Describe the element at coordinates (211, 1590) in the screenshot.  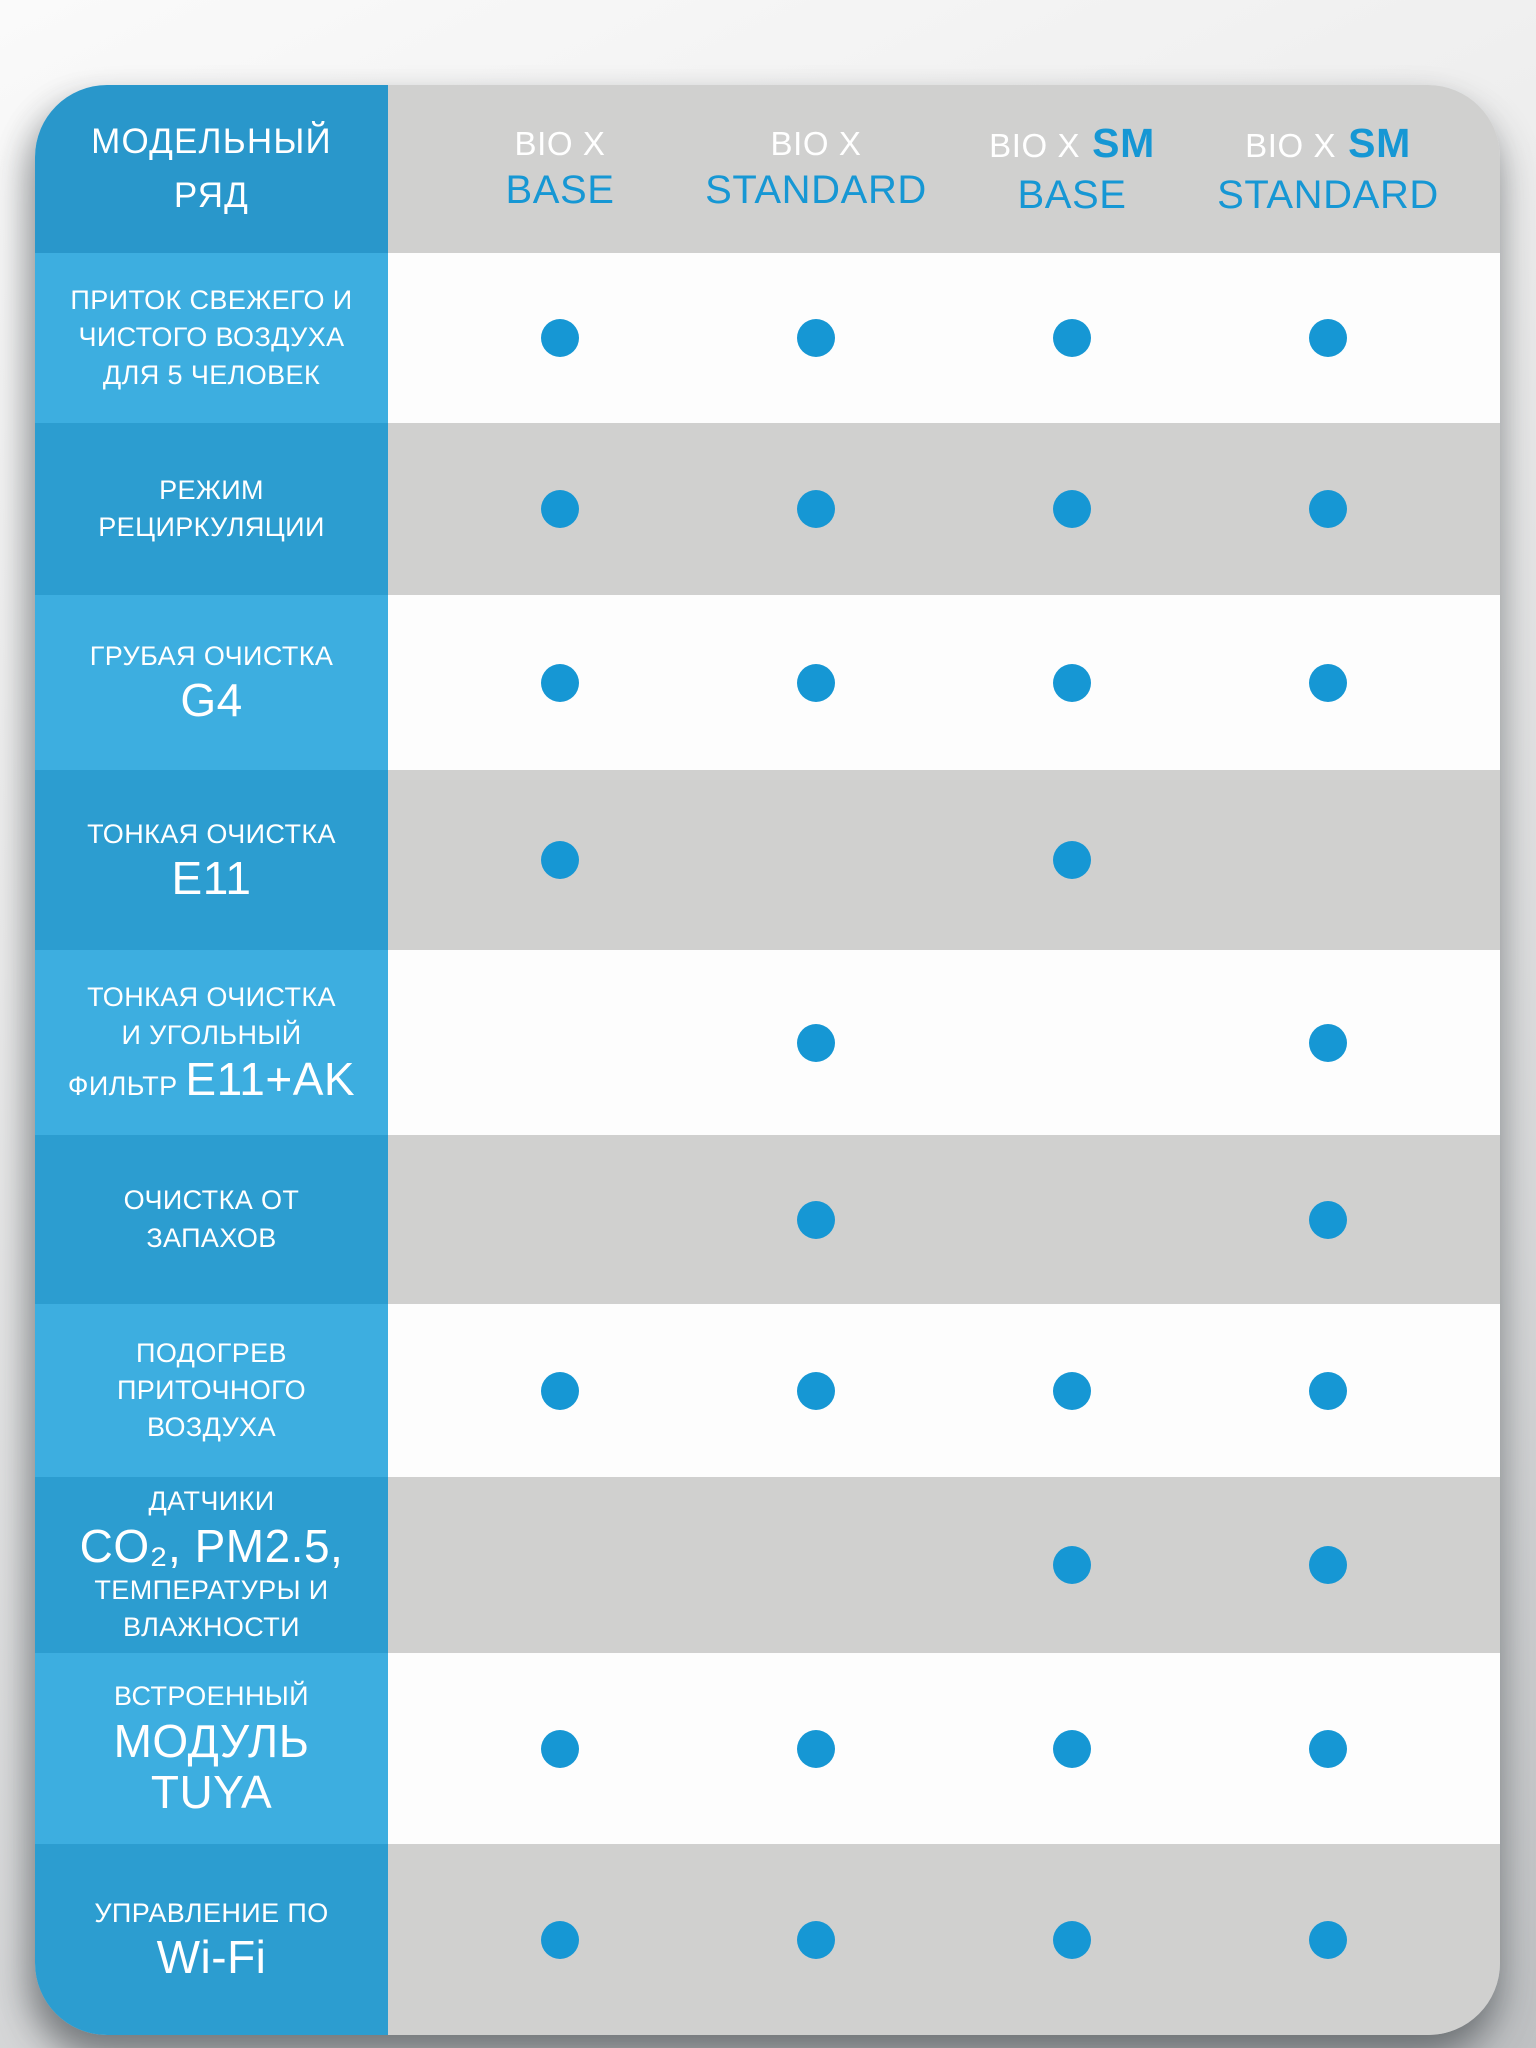
I see `feature-label-line: ТЕМПЕРАТУРЫ И` at that location.